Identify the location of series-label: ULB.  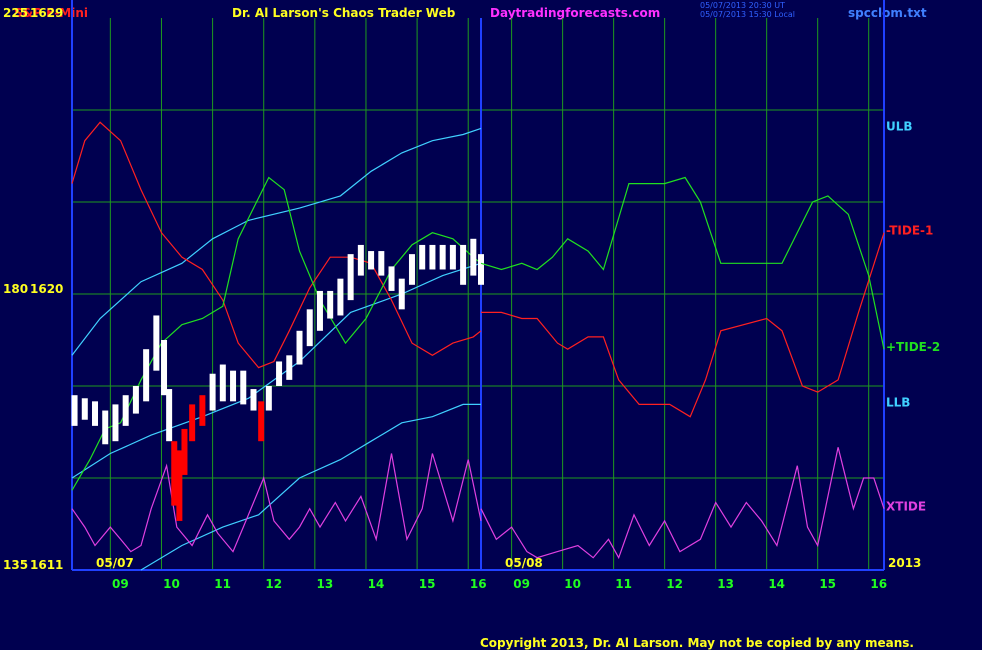
(899, 126).